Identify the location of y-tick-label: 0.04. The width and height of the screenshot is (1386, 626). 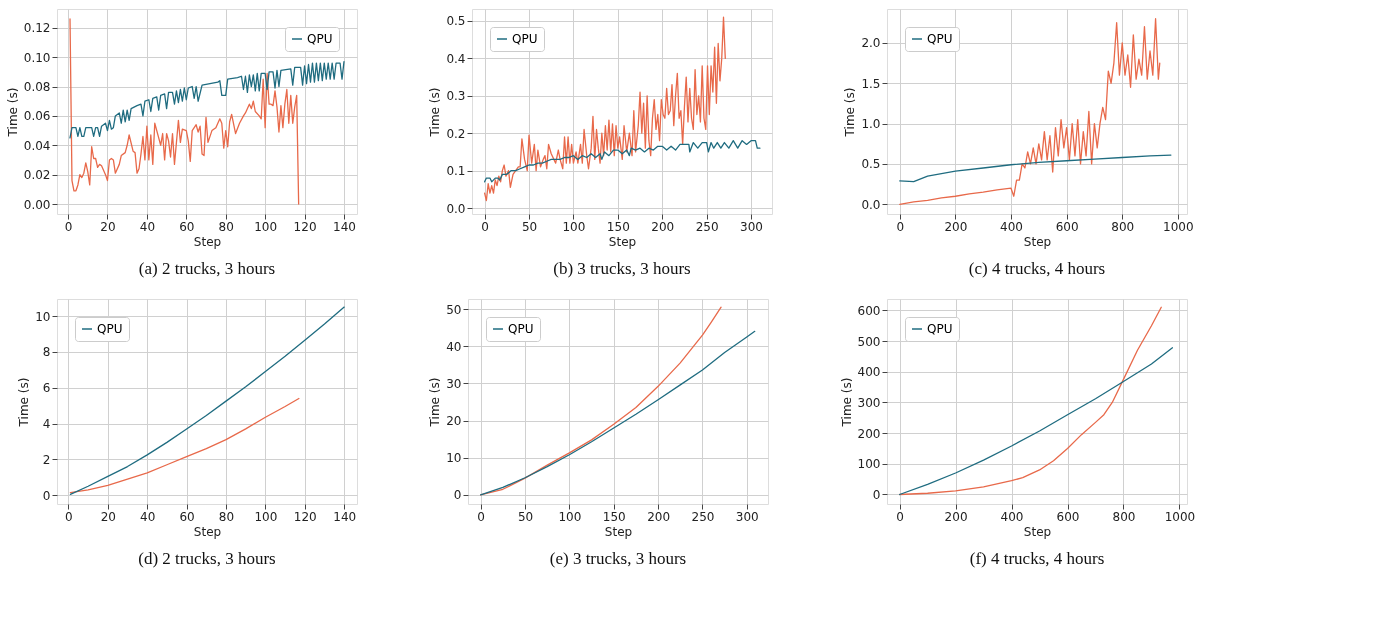
(37, 145).